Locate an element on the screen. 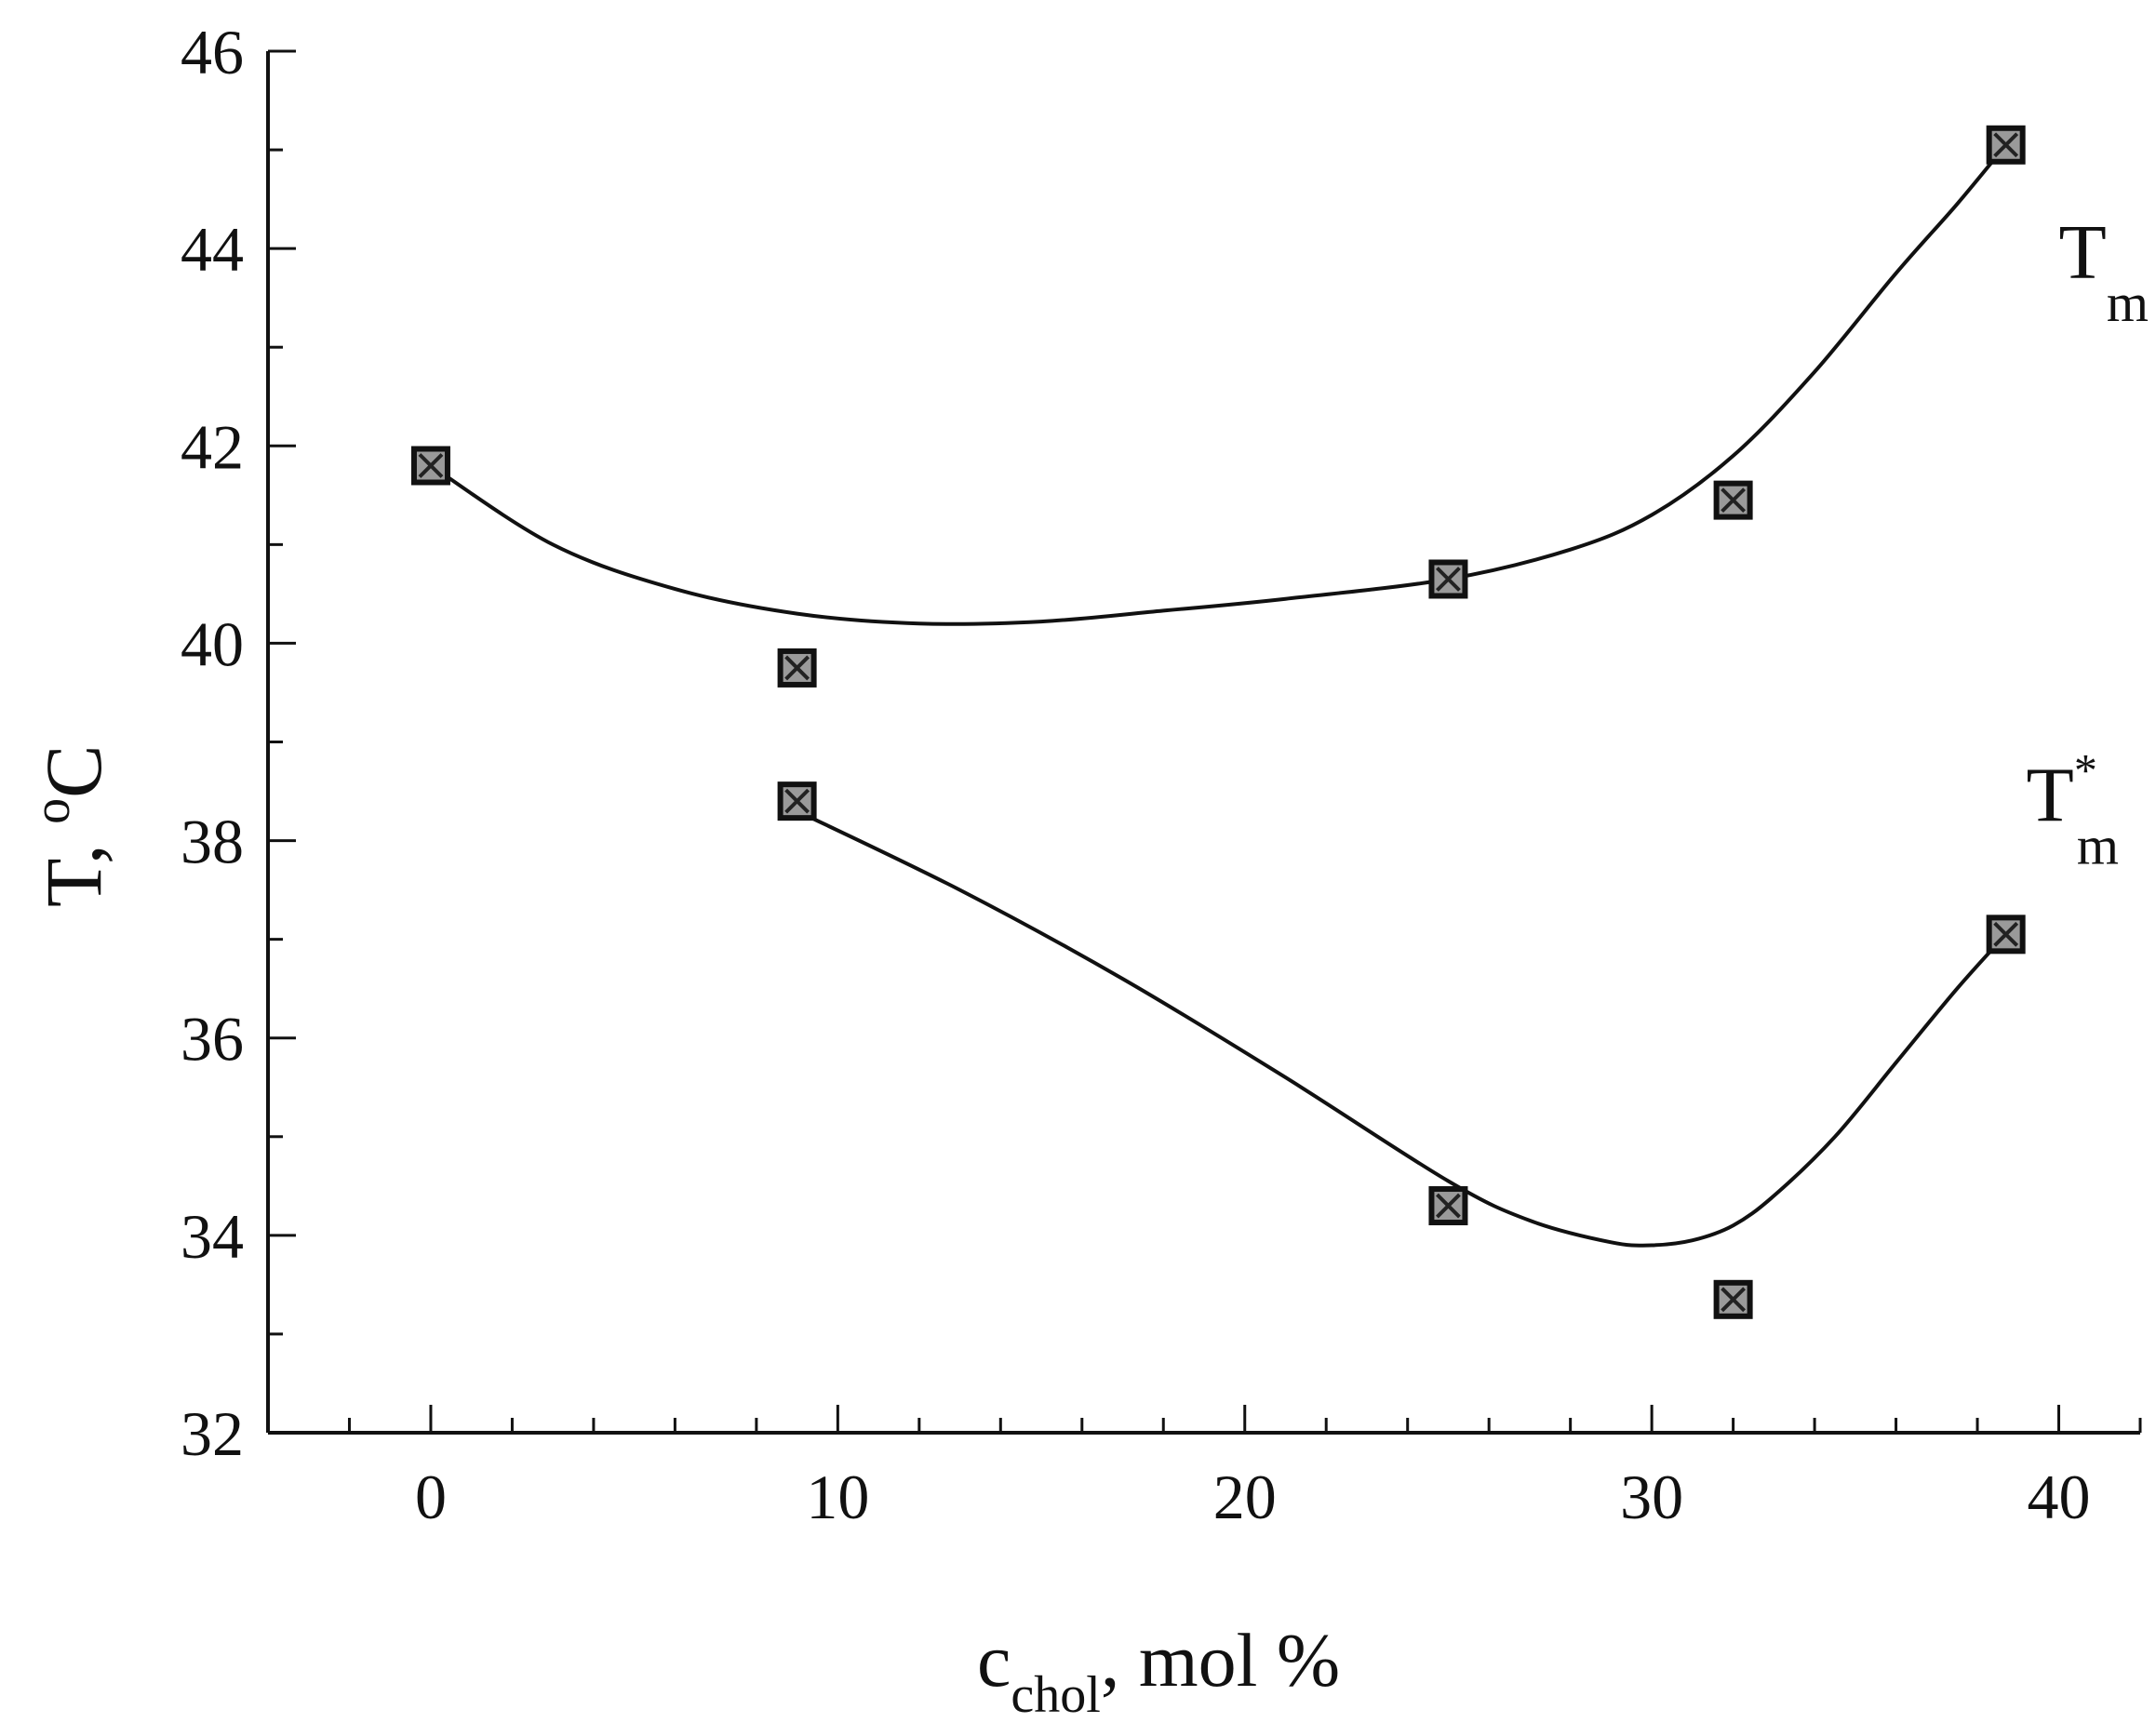 The height and width of the screenshot is (1736, 2156). x-tick-label: 20 is located at coordinates (1245, 1497).